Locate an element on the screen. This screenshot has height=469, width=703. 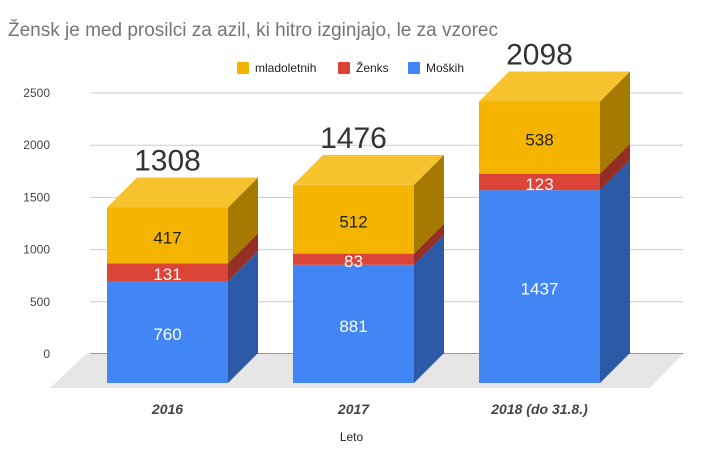
legend-item-moskih: Moških is located at coordinates (436, 68).